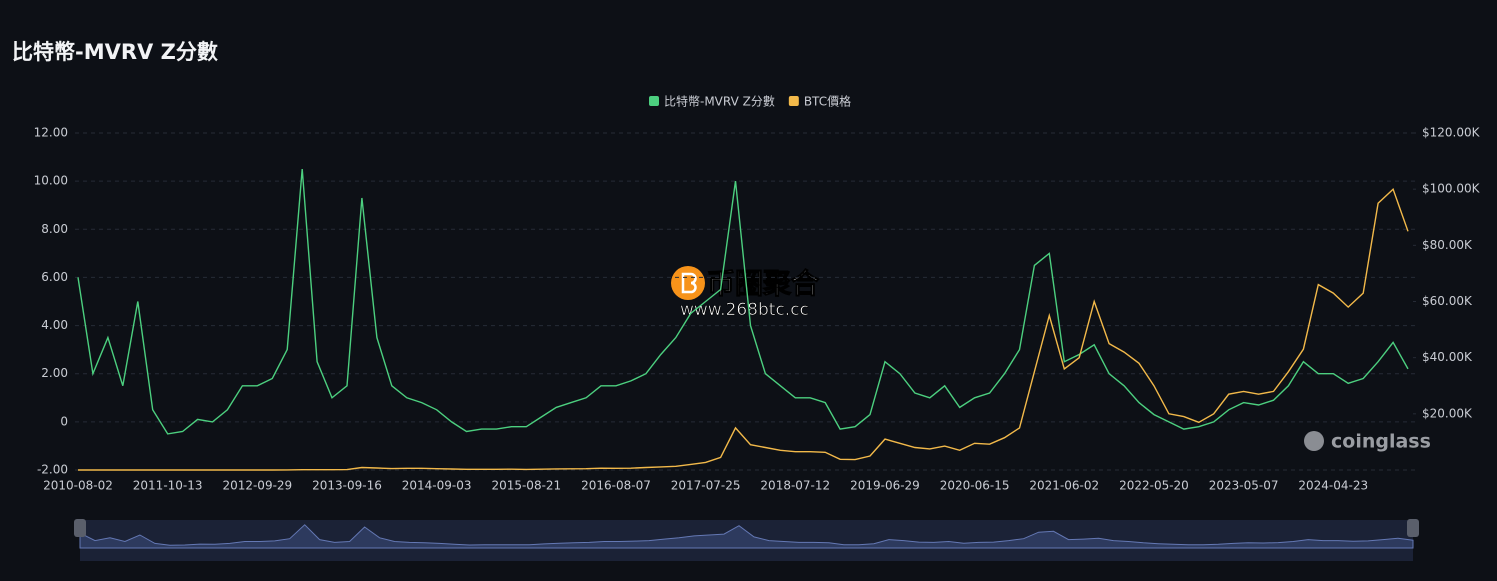 Image resolution: width=1497 pixels, height=581 pixels. What do you see at coordinates (78, 486) in the screenshot?
I see `x-tick-label: 2010-08-02` at bounding box center [78, 486].